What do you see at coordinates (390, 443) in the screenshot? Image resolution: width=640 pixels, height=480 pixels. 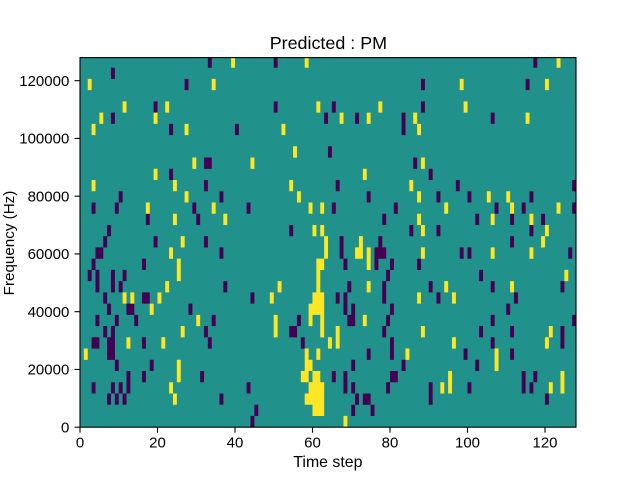 I see `svg-text: 80` at bounding box center [390, 443].